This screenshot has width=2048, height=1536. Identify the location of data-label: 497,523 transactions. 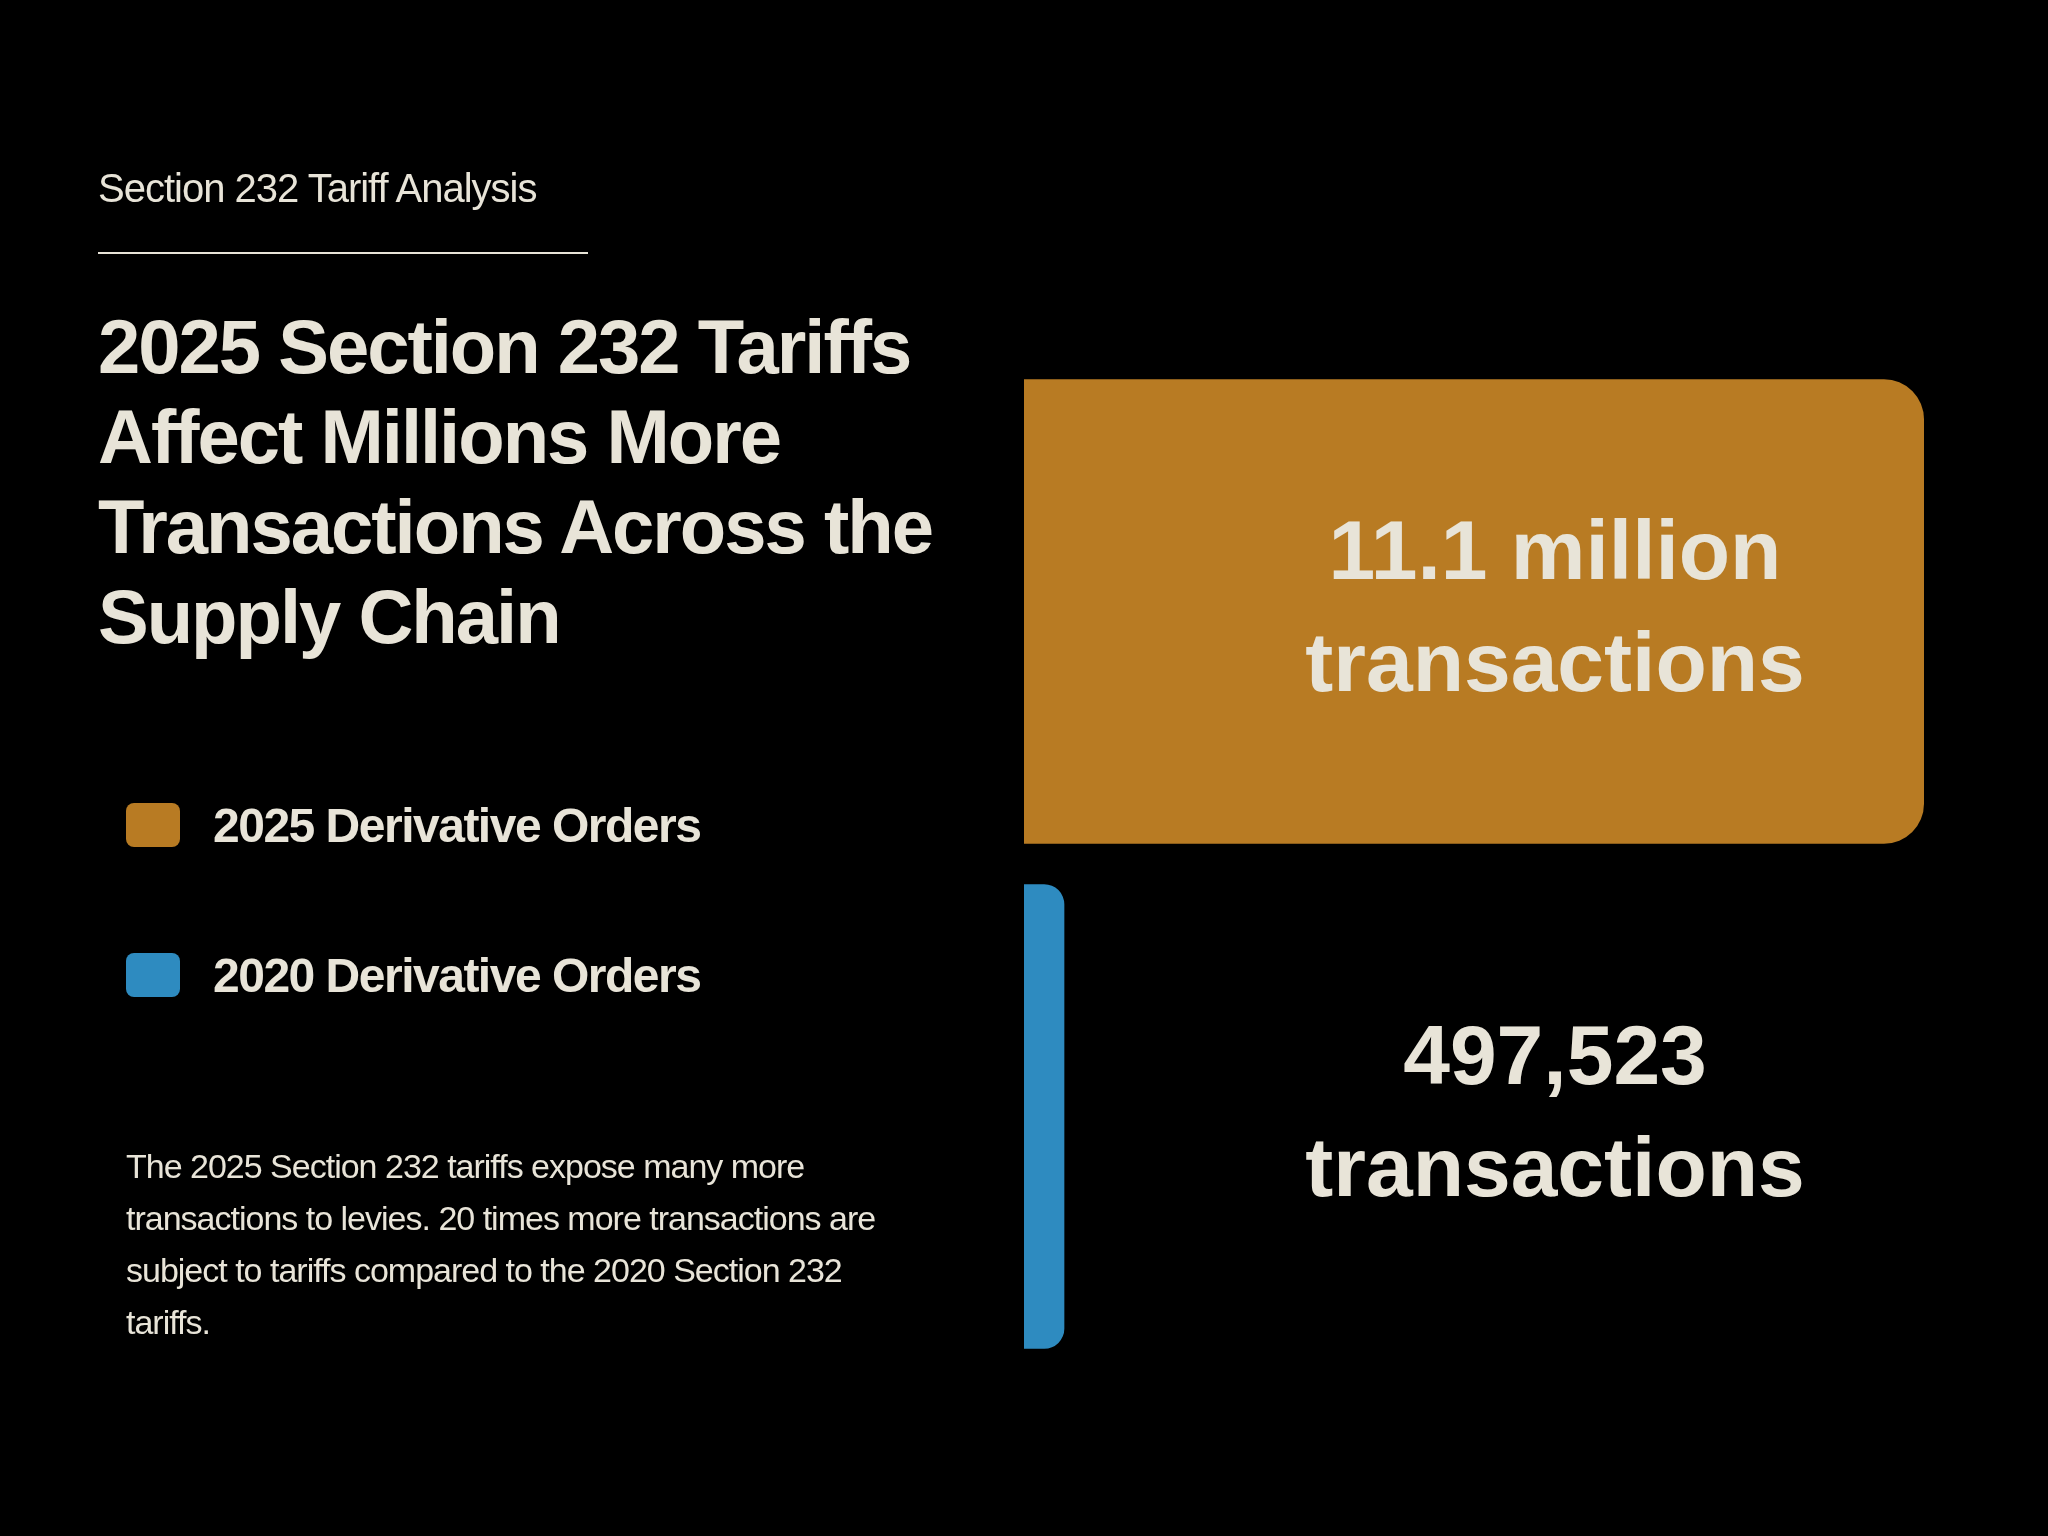
(1555, 1110).